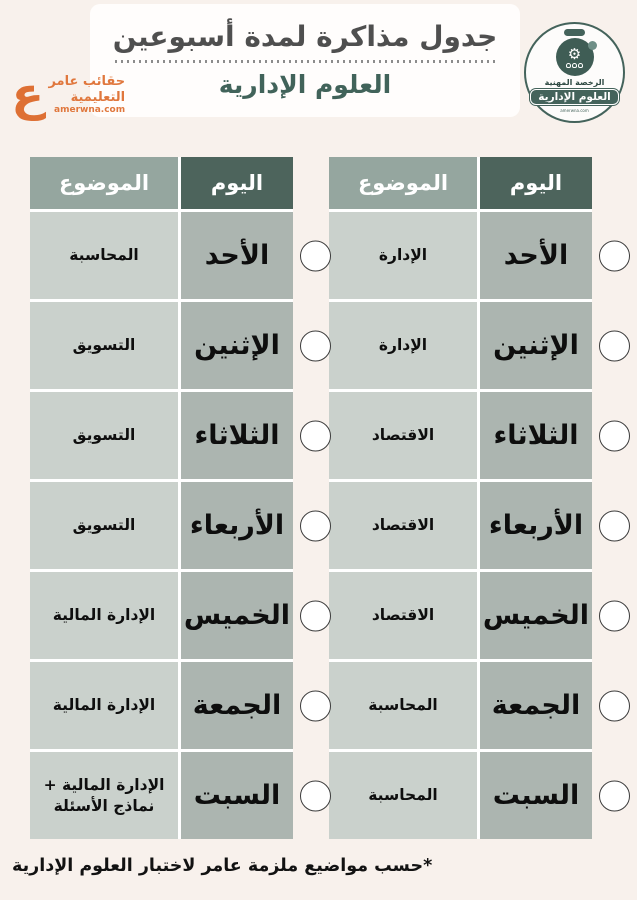 The height and width of the screenshot is (900, 637). Describe the element at coordinates (305, 37) in the screenshot. I see `page-title: جدول مذاكرة لمدة أسبوعين` at that location.